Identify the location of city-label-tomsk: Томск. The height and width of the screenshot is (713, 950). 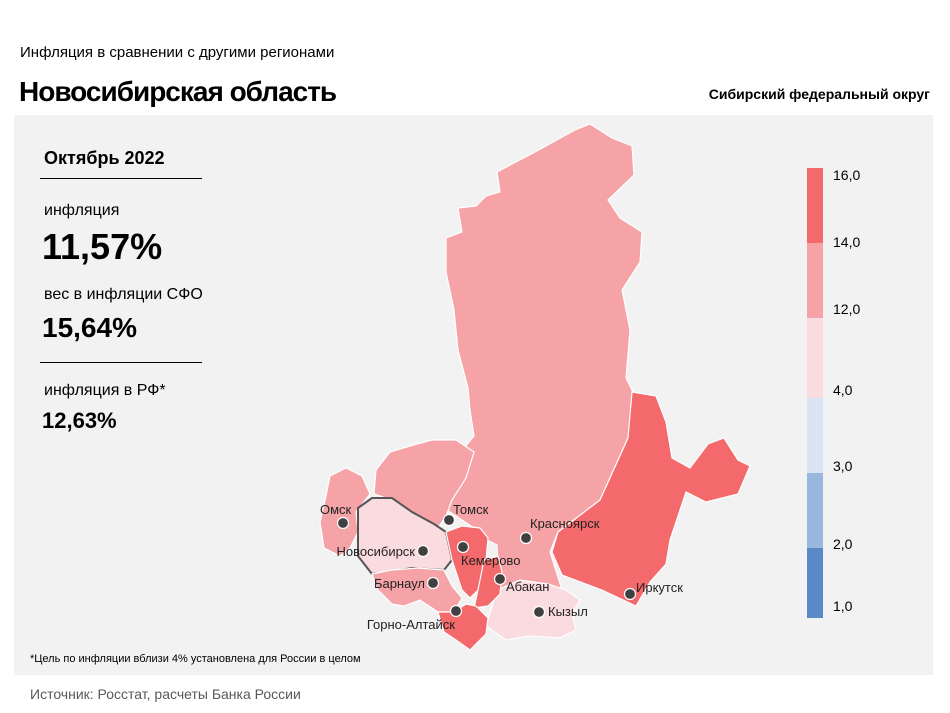
(471, 509).